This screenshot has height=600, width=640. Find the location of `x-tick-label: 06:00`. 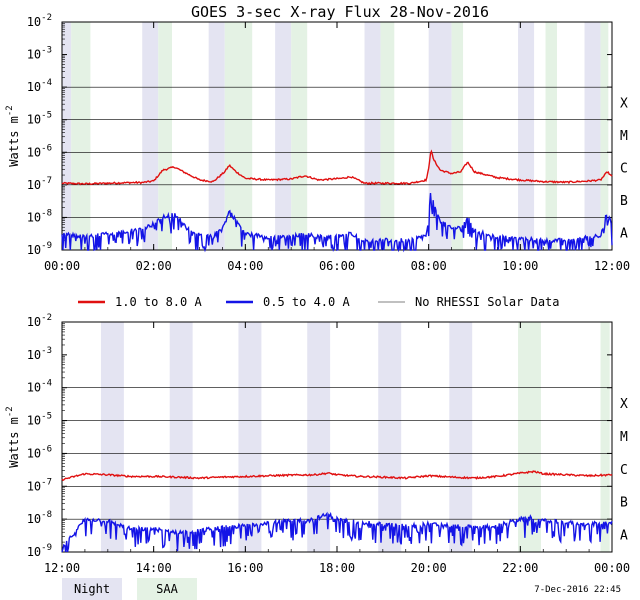

x-tick-label: 06:00 is located at coordinates (337, 266).